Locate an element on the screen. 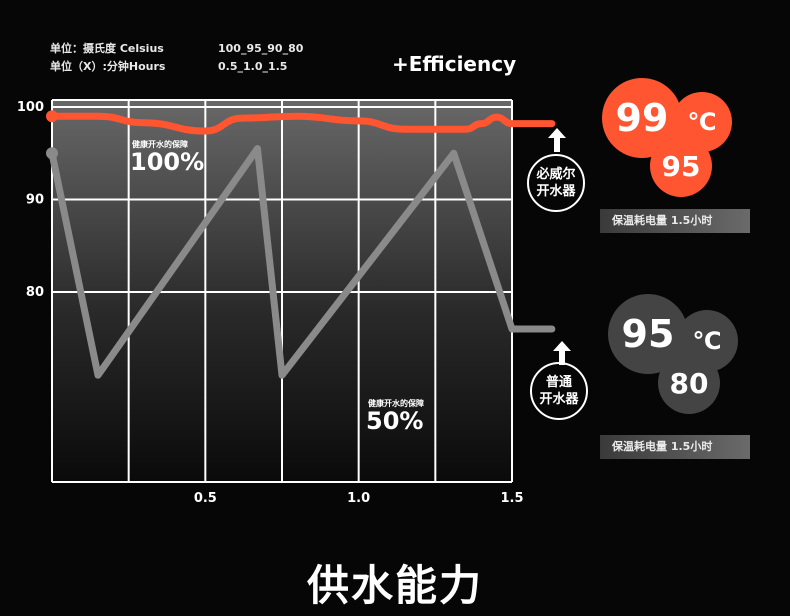 The image size is (790, 616). x-tick-label: 1.5 is located at coordinates (511, 498).